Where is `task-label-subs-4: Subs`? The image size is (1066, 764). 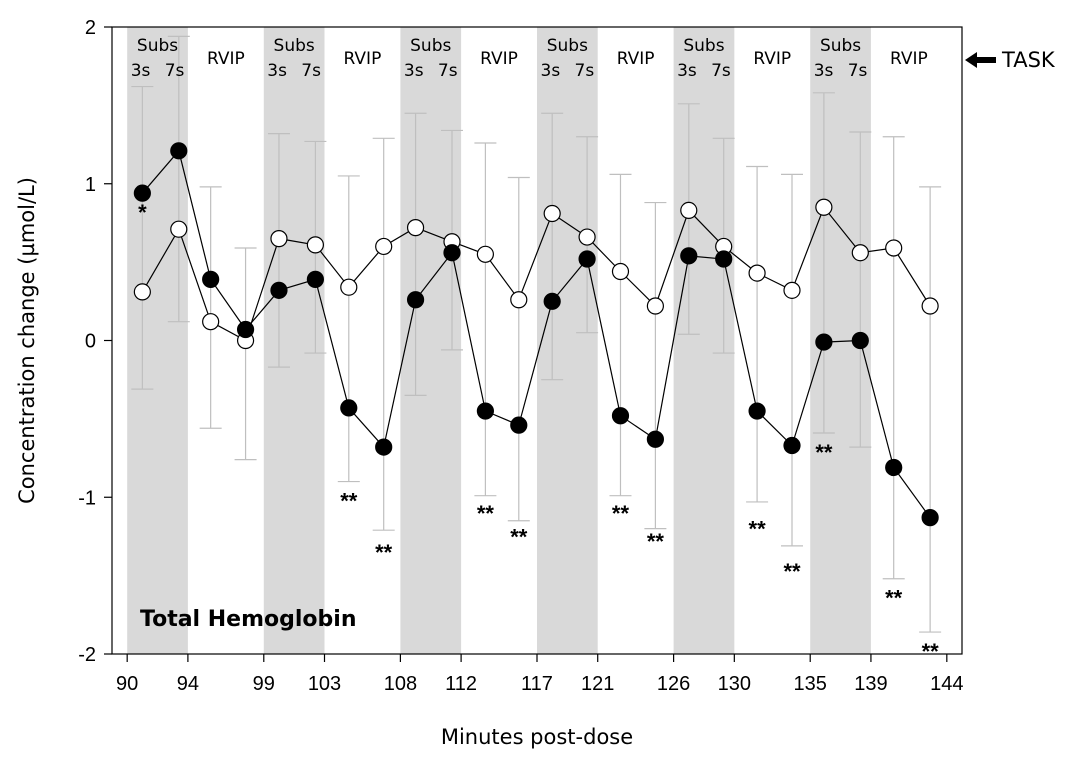 task-label-subs-4: Subs is located at coordinates (430, 46).